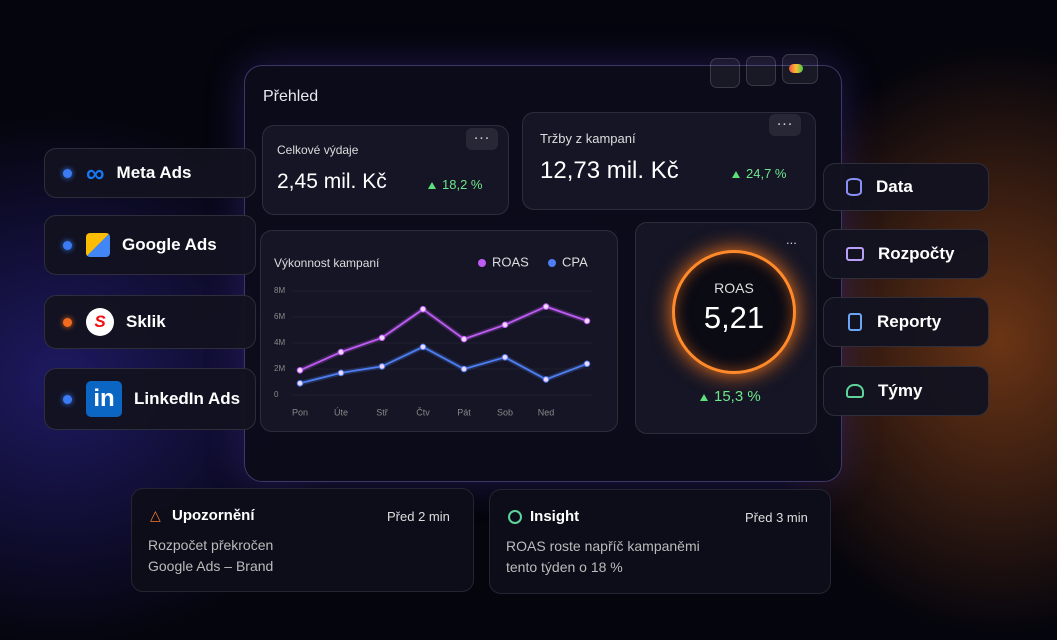 The image size is (1057, 640). I want to click on source-item: ∞ Meta Ads, so click(150, 173).